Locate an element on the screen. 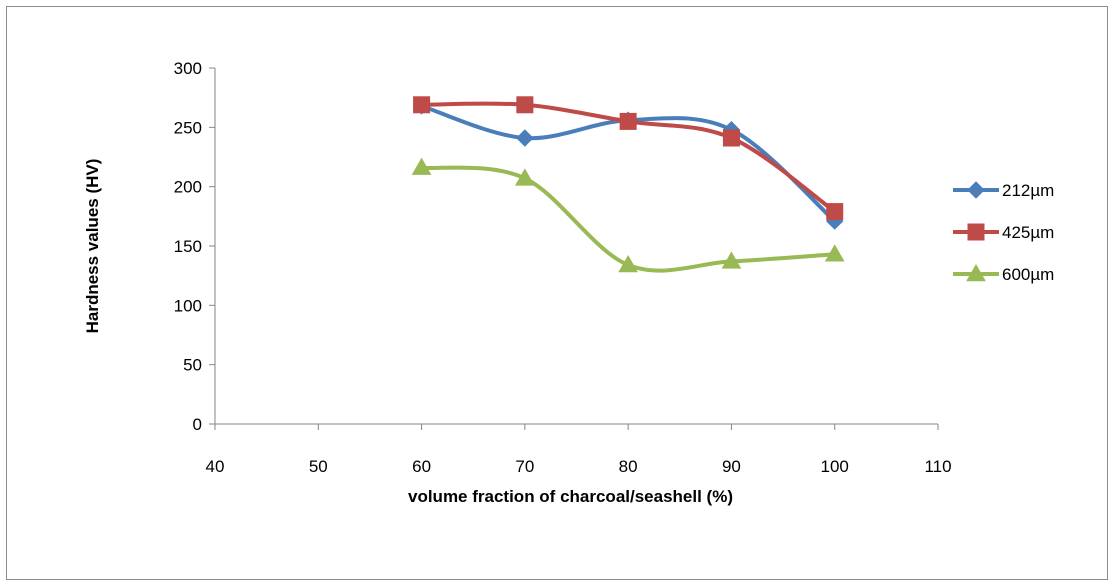 The image size is (1117, 586). y-tick-label: 0 is located at coordinates (197, 424).